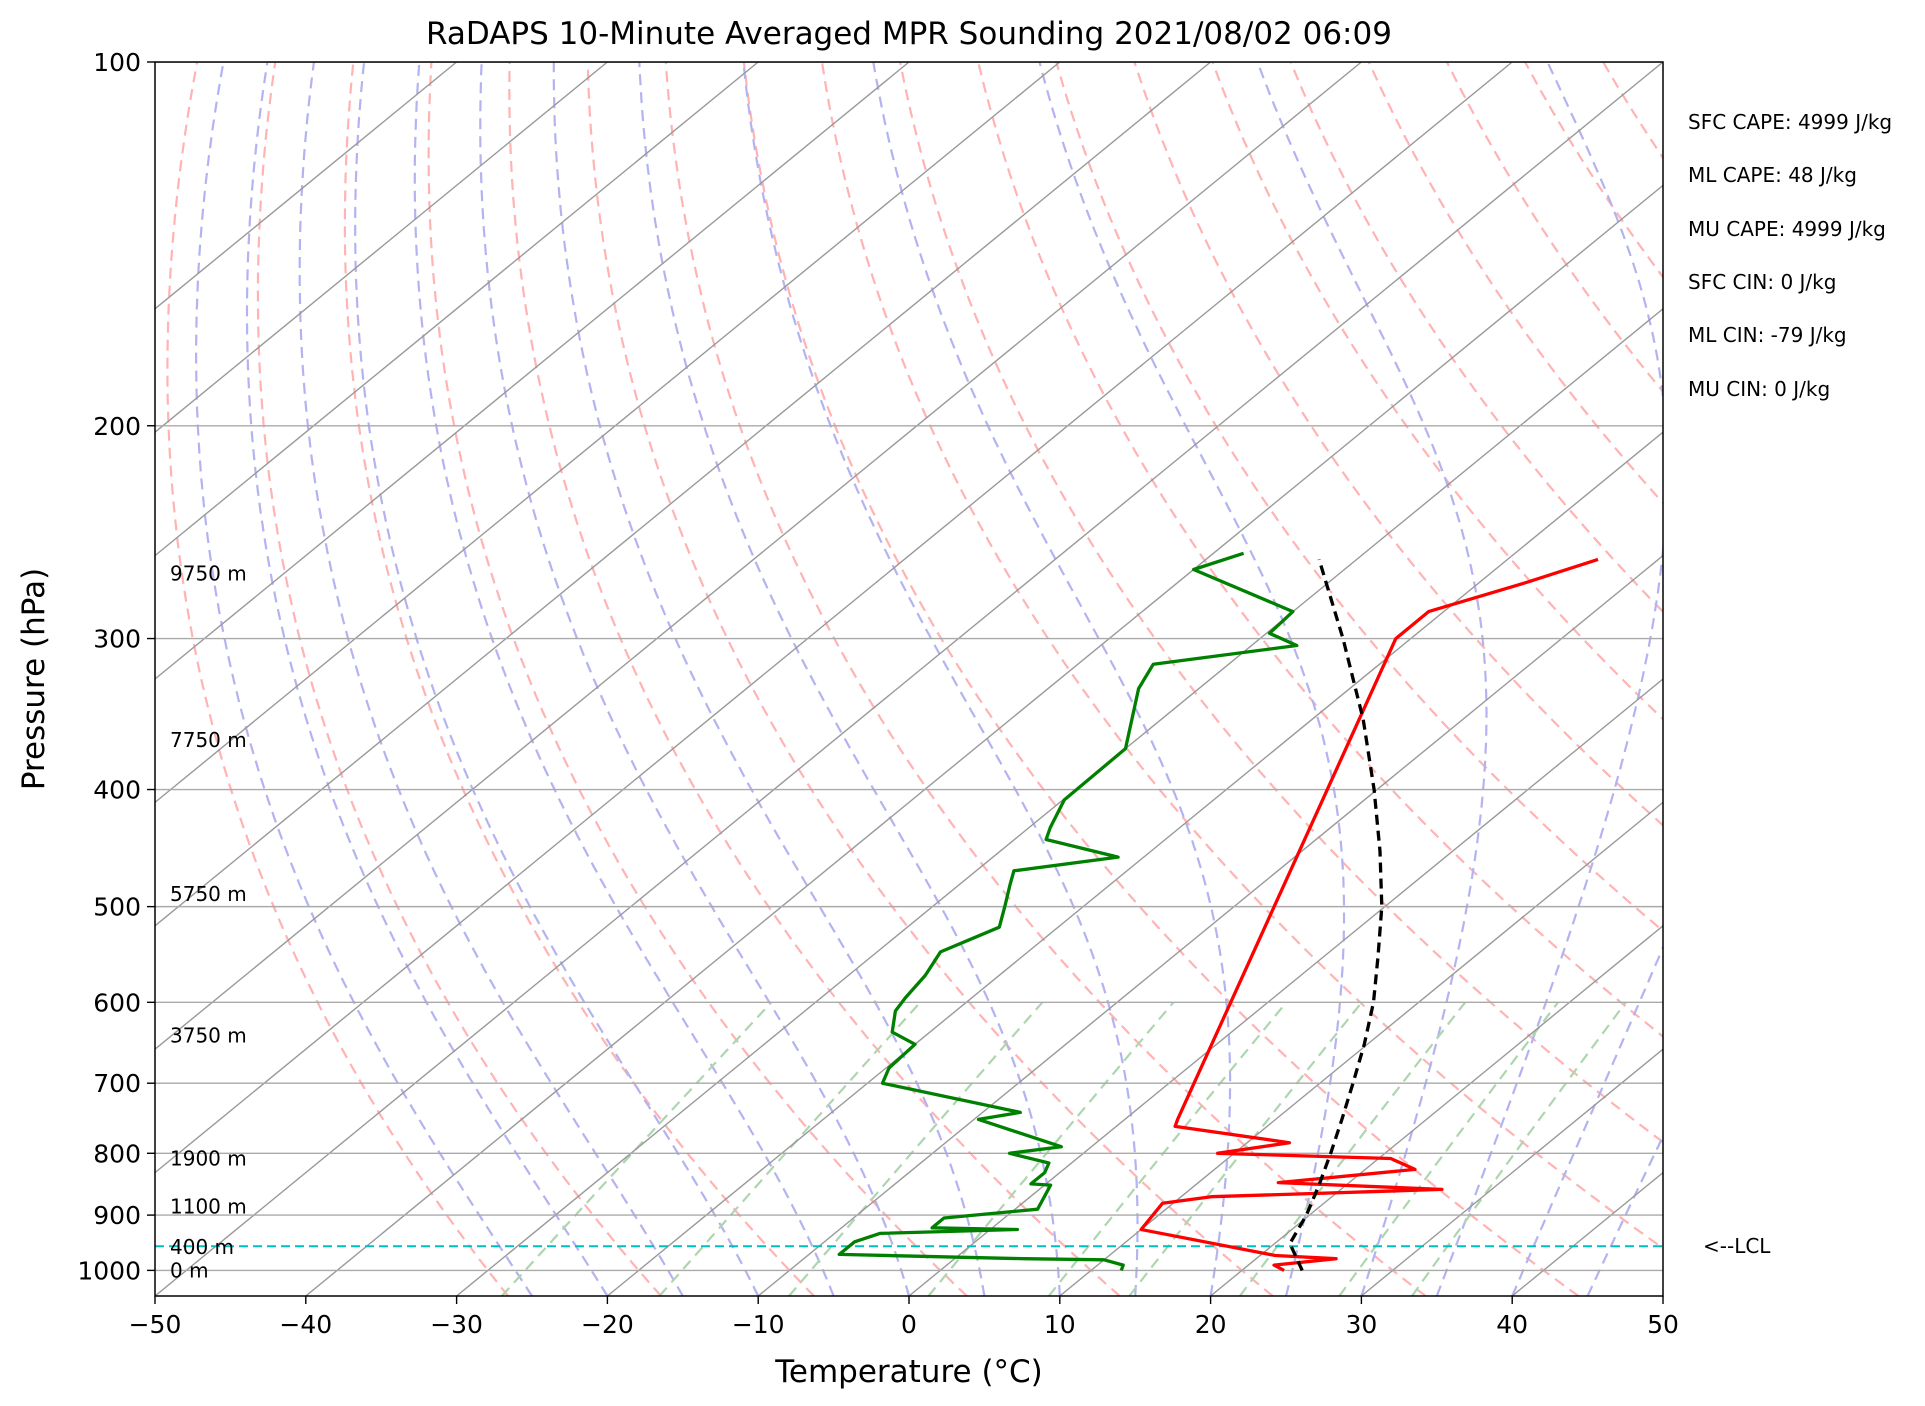  What do you see at coordinates (189, 1270) in the screenshot?
I see `height-label: 0 m` at bounding box center [189, 1270].